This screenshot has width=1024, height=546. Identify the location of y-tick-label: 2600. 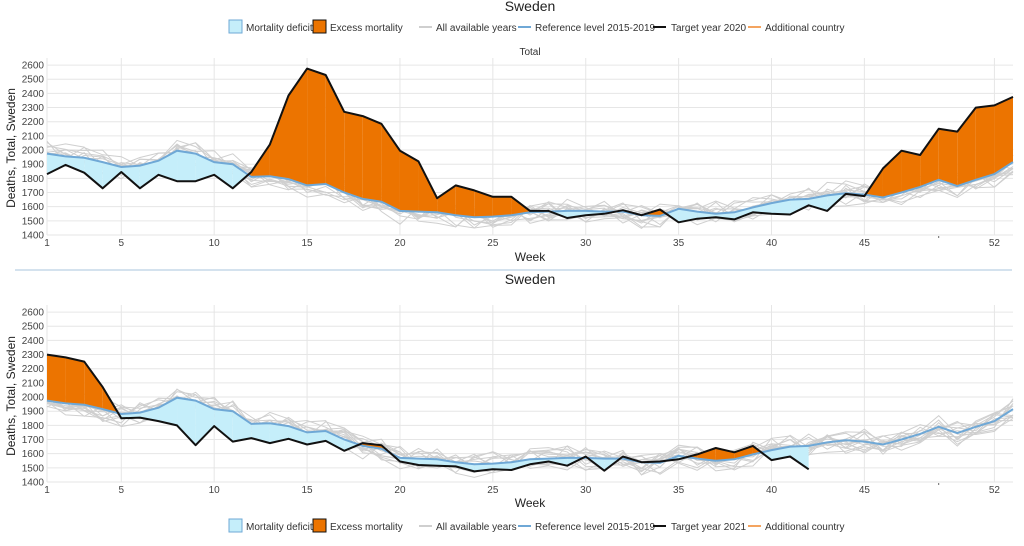
(33, 313).